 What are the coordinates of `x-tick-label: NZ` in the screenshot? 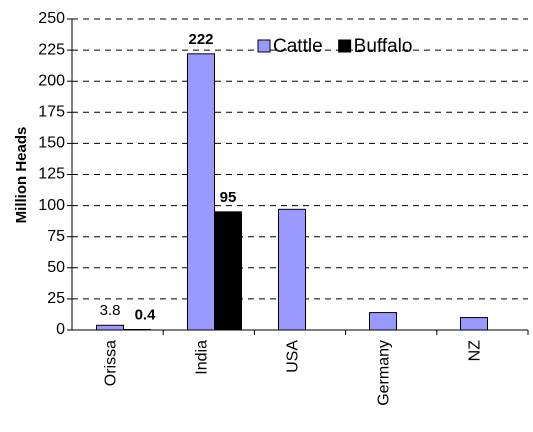 It's located at (475, 351).